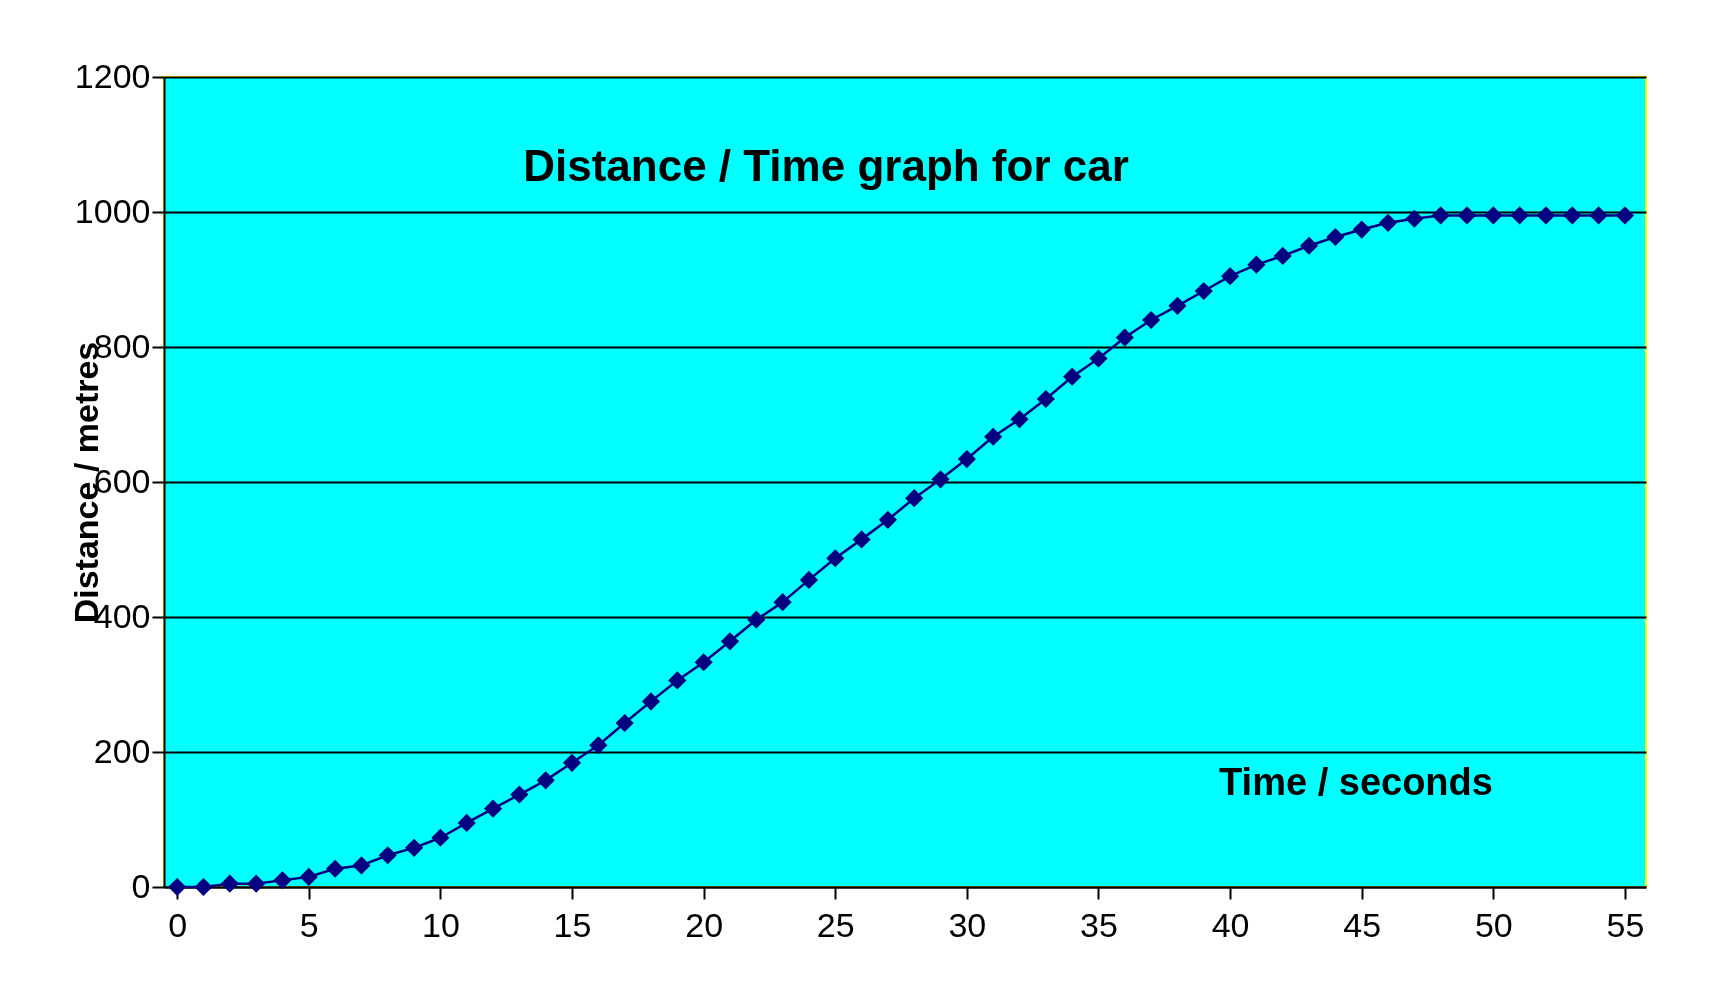 The height and width of the screenshot is (999, 1714). I want to click on x-tick-label: 35, so click(1099, 924).